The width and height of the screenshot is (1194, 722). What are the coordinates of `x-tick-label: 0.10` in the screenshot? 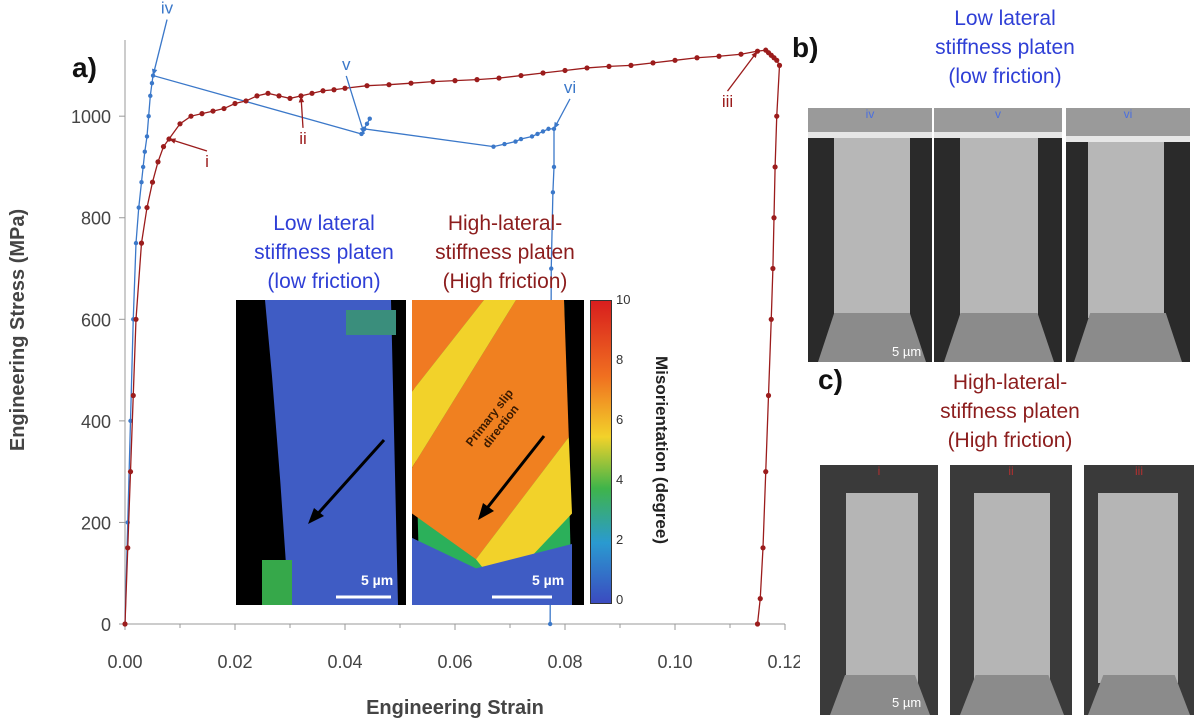 It's located at (674, 662).